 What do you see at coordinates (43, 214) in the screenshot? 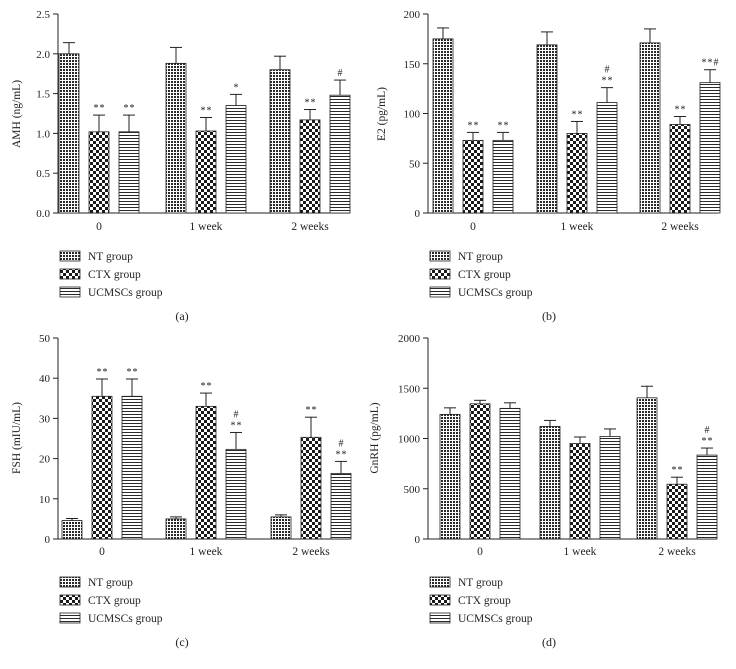
I see `y-tick-label: 0.0` at bounding box center [43, 214].